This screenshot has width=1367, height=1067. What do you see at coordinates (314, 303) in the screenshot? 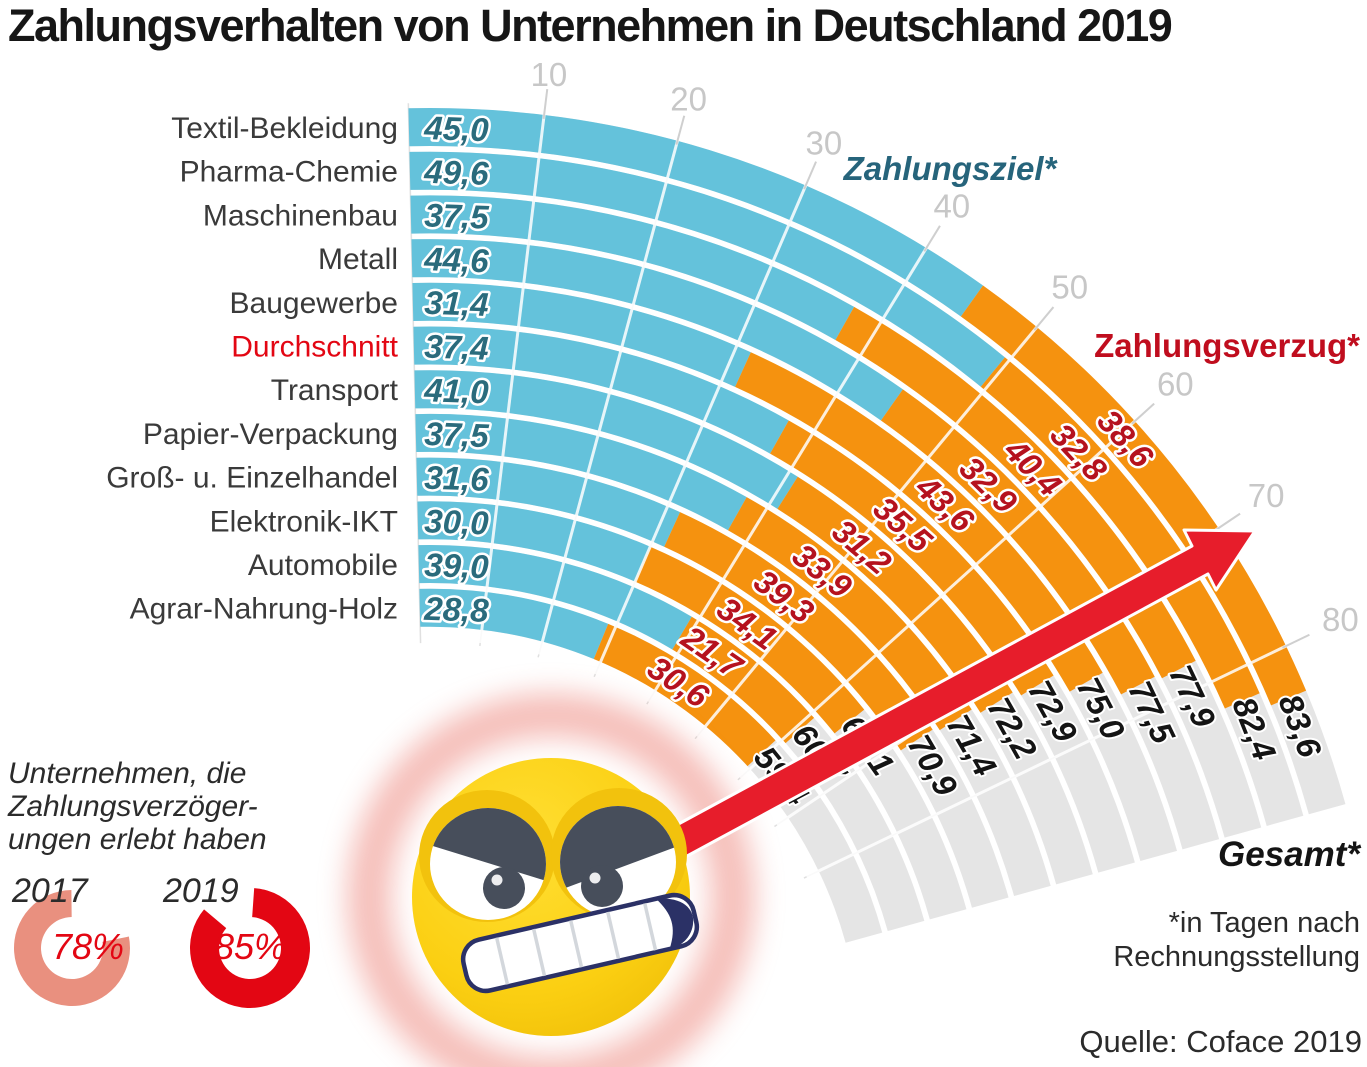
I see `row-label-4: Baugewerbe` at bounding box center [314, 303].